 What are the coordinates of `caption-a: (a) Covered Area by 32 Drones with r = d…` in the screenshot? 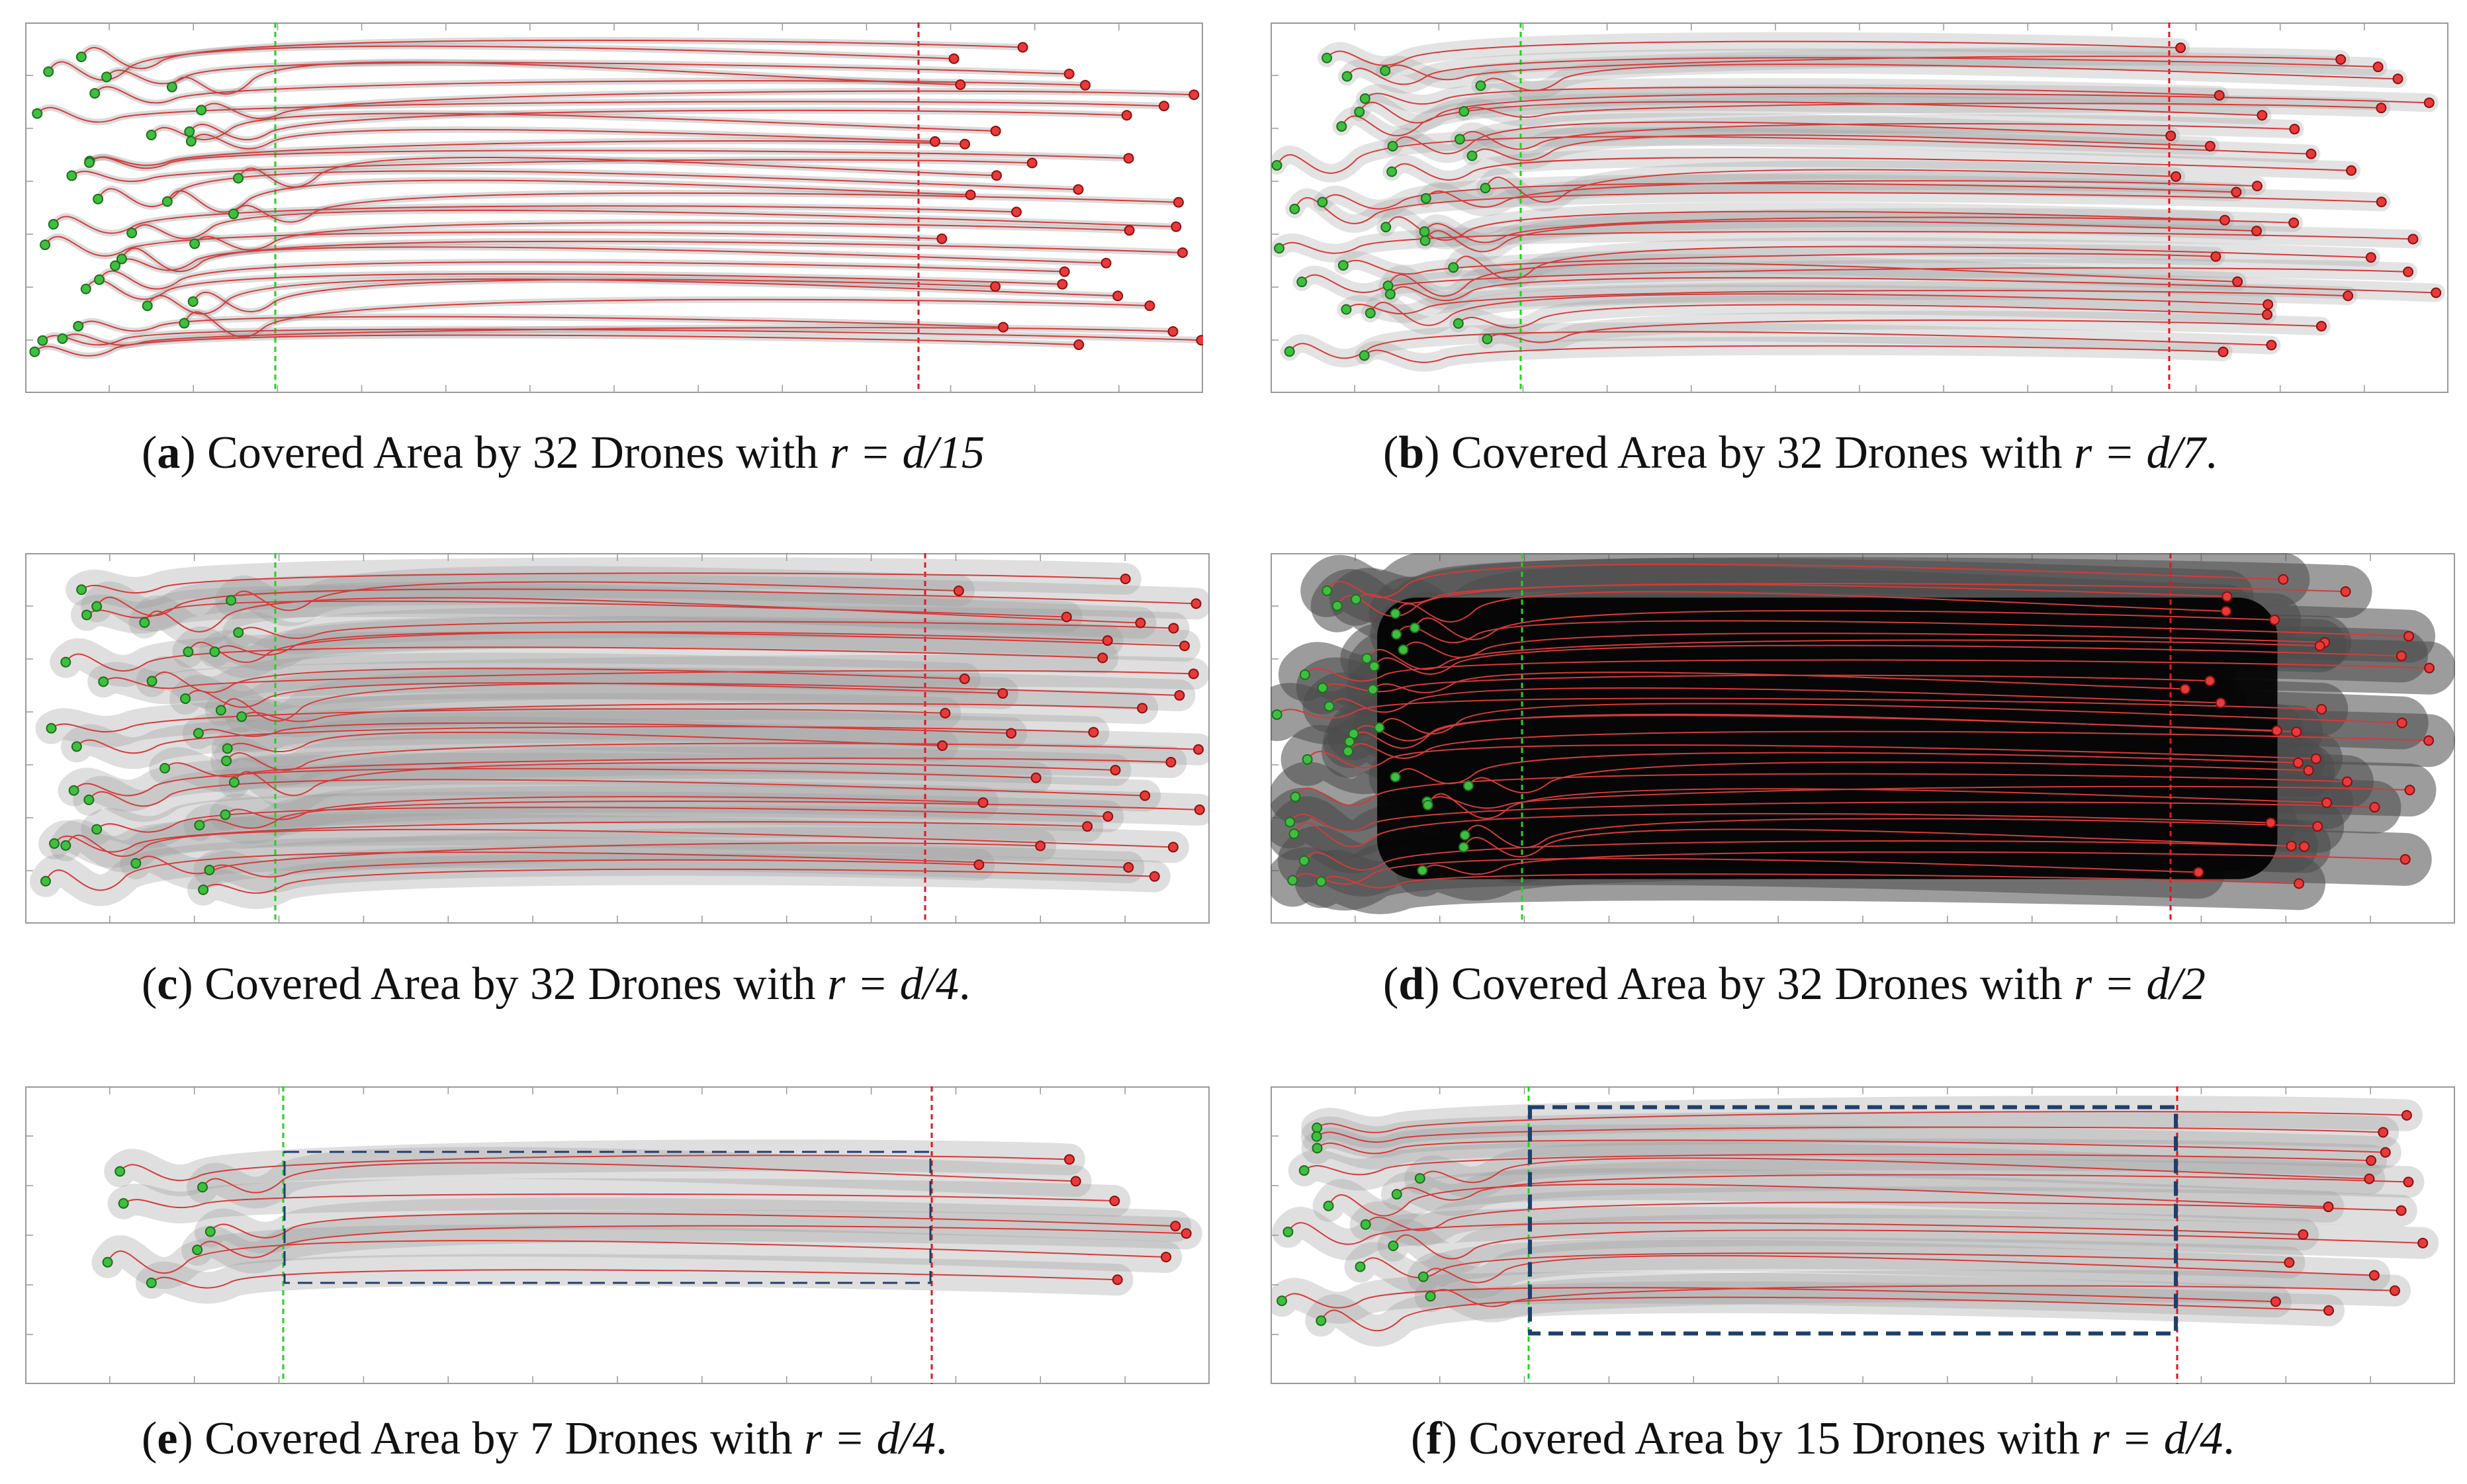 It's located at (563, 452).